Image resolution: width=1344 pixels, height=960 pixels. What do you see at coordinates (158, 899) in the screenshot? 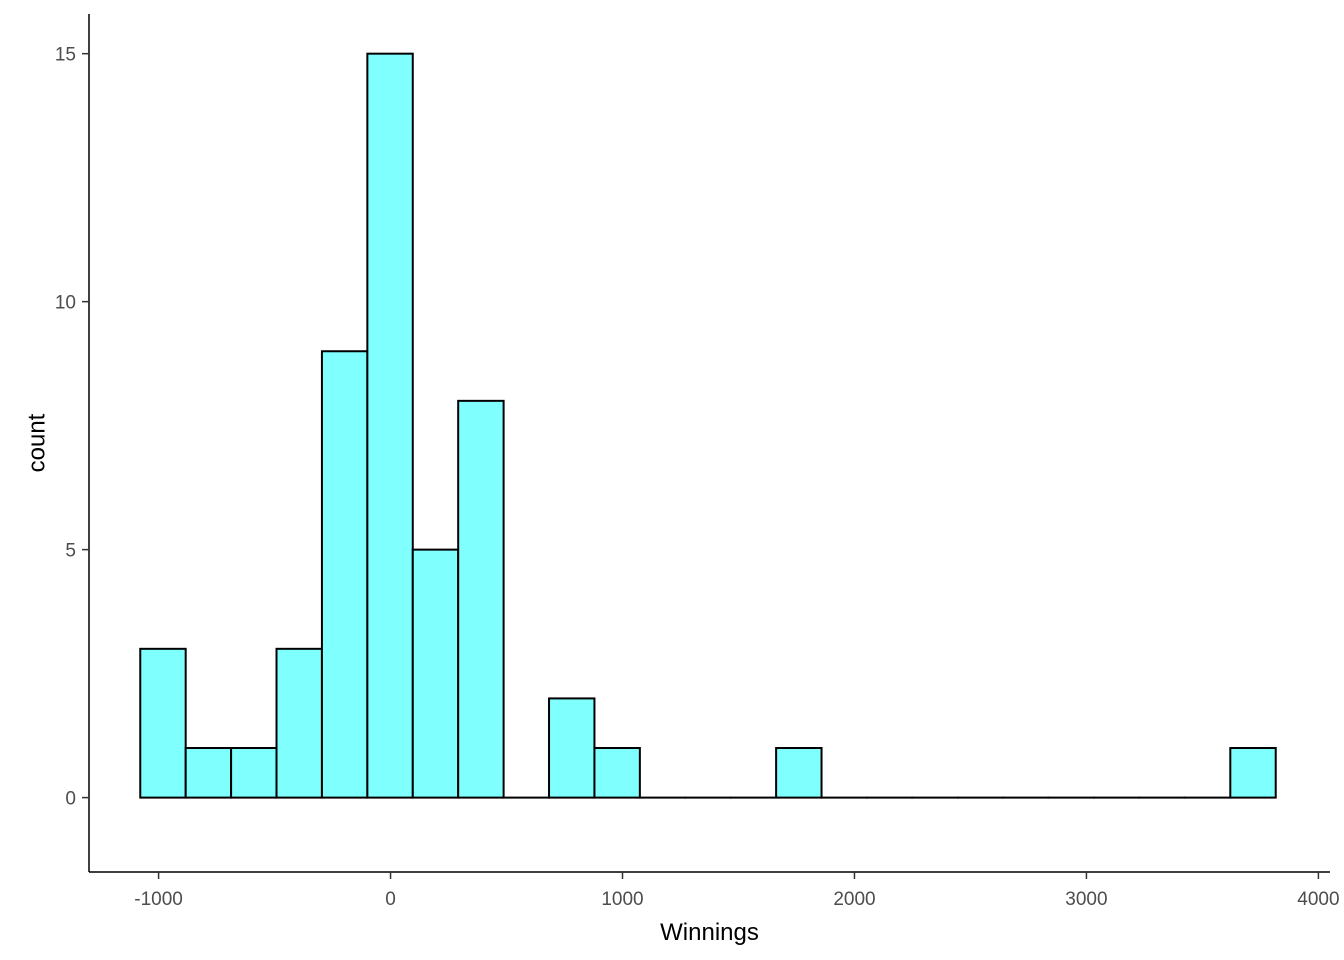
I see `x-tick-label: -1000` at bounding box center [158, 899].